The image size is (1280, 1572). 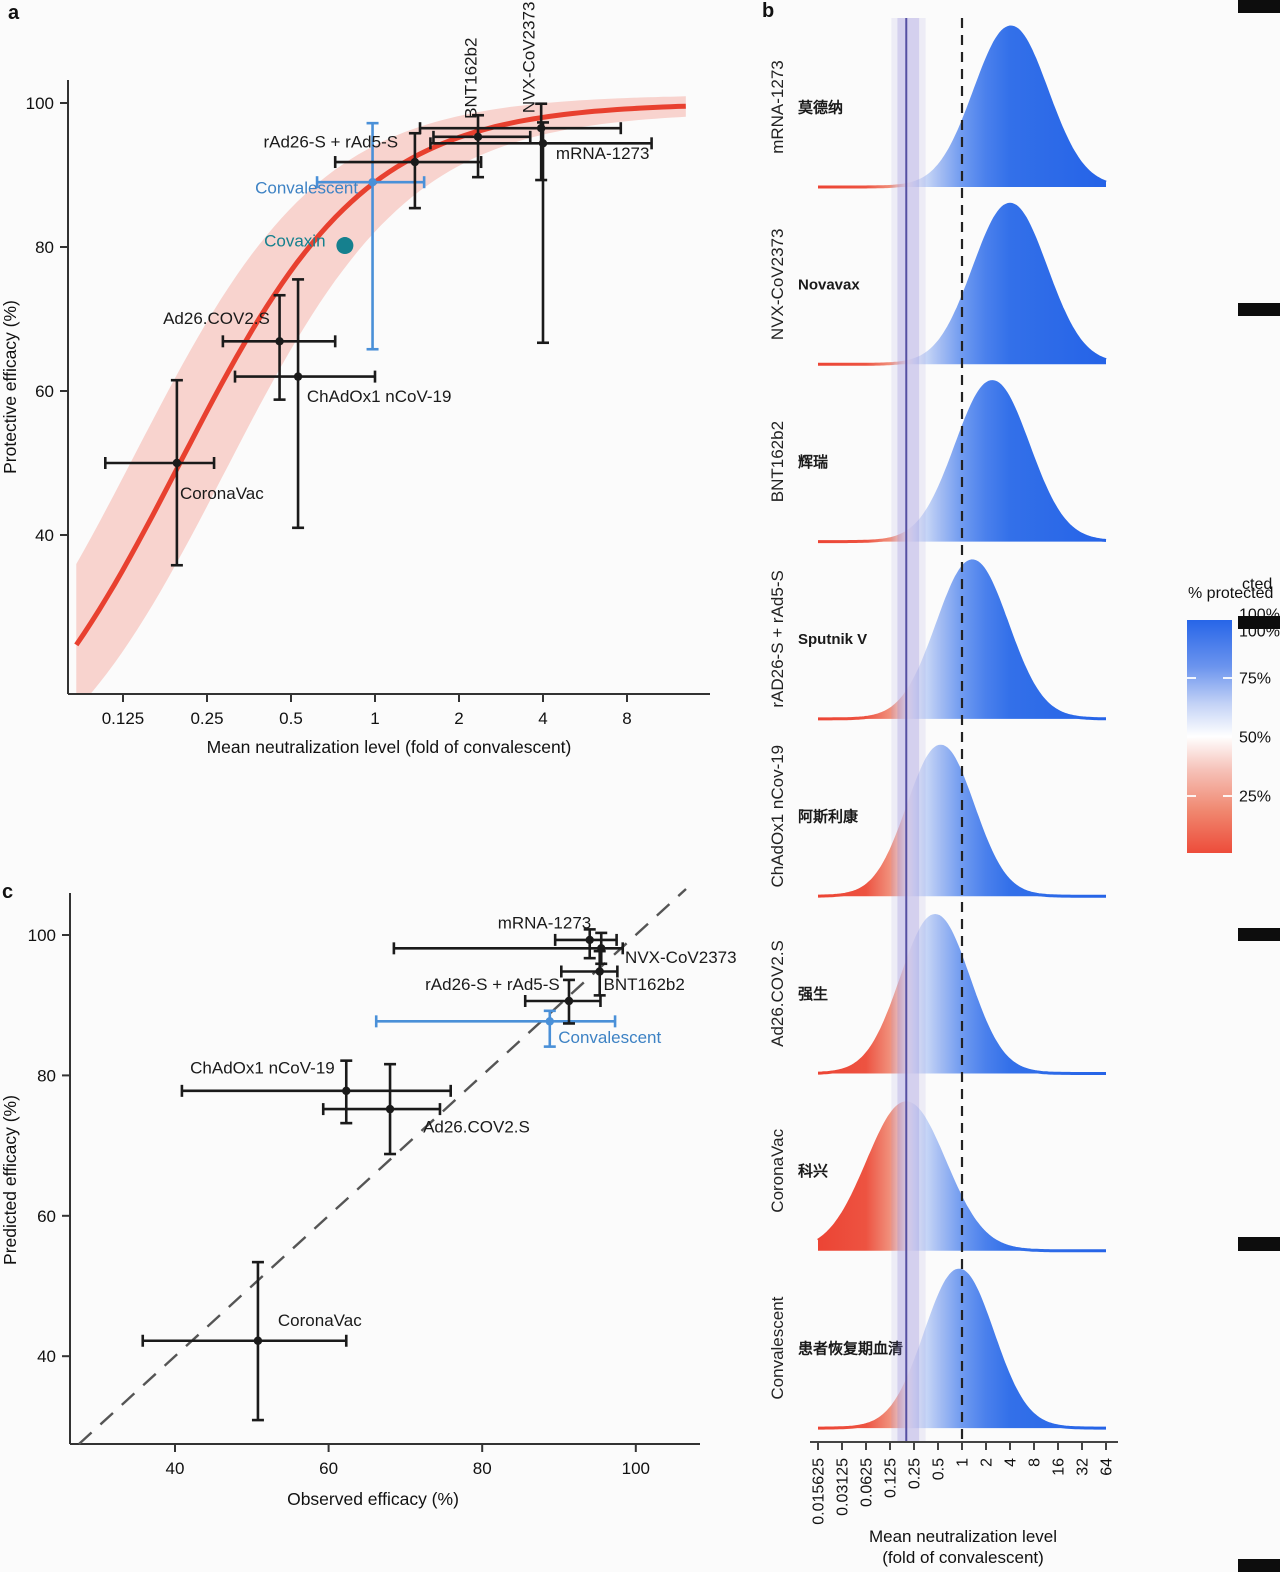 I want to click on point-covaxin-a: Covaxin, so click(x=309, y=243).